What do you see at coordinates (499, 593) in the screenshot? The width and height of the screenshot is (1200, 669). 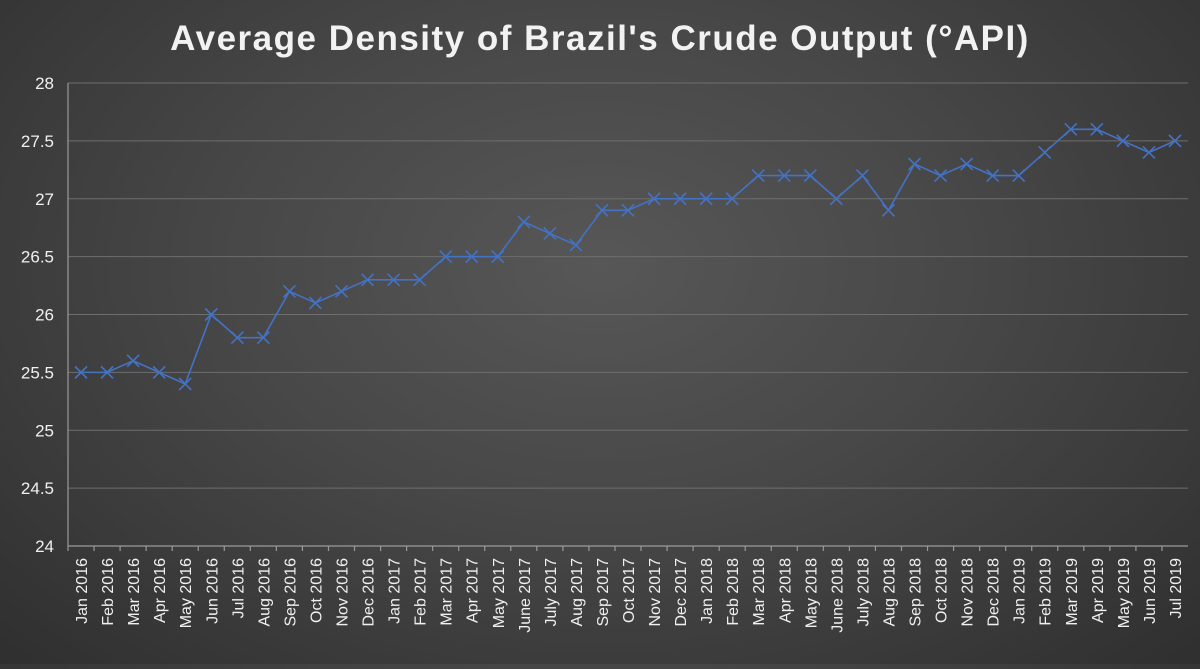 I see `x-tick-label: May 2017` at bounding box center [499, 593].